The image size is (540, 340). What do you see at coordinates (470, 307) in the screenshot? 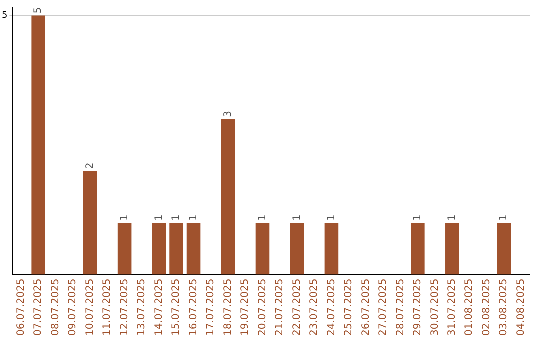
I see `x-tick-label: 01.08.2025` at bounding box center [470, 307].